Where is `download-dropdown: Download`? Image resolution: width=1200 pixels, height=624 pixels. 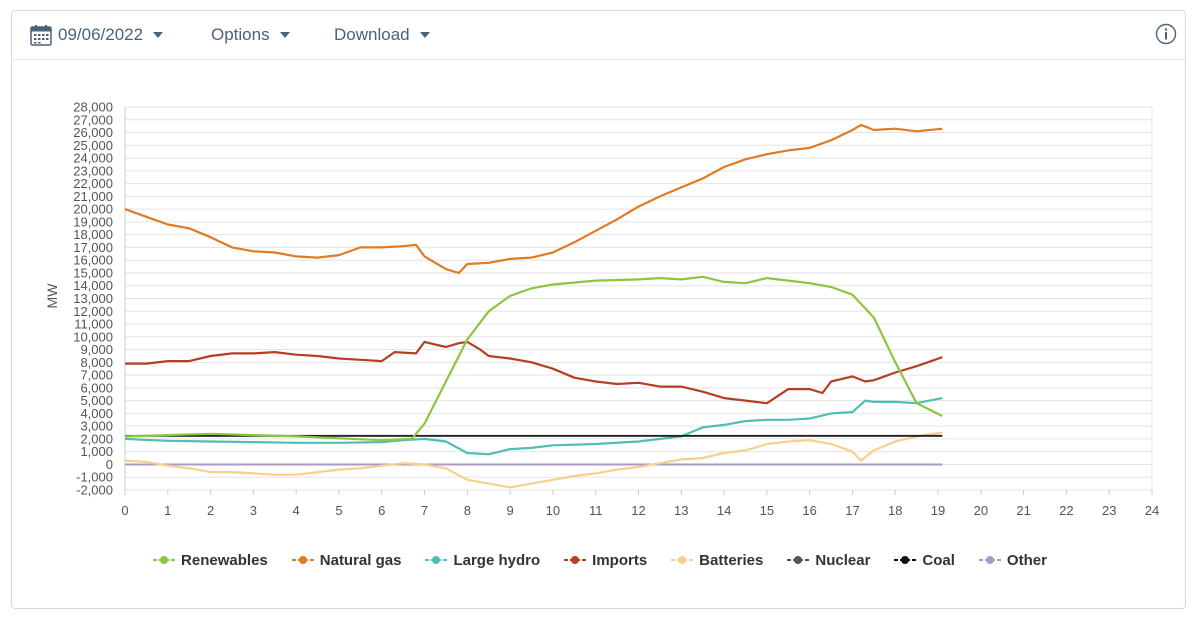 download-dropdown: Download is located at coordinates (382, 35).